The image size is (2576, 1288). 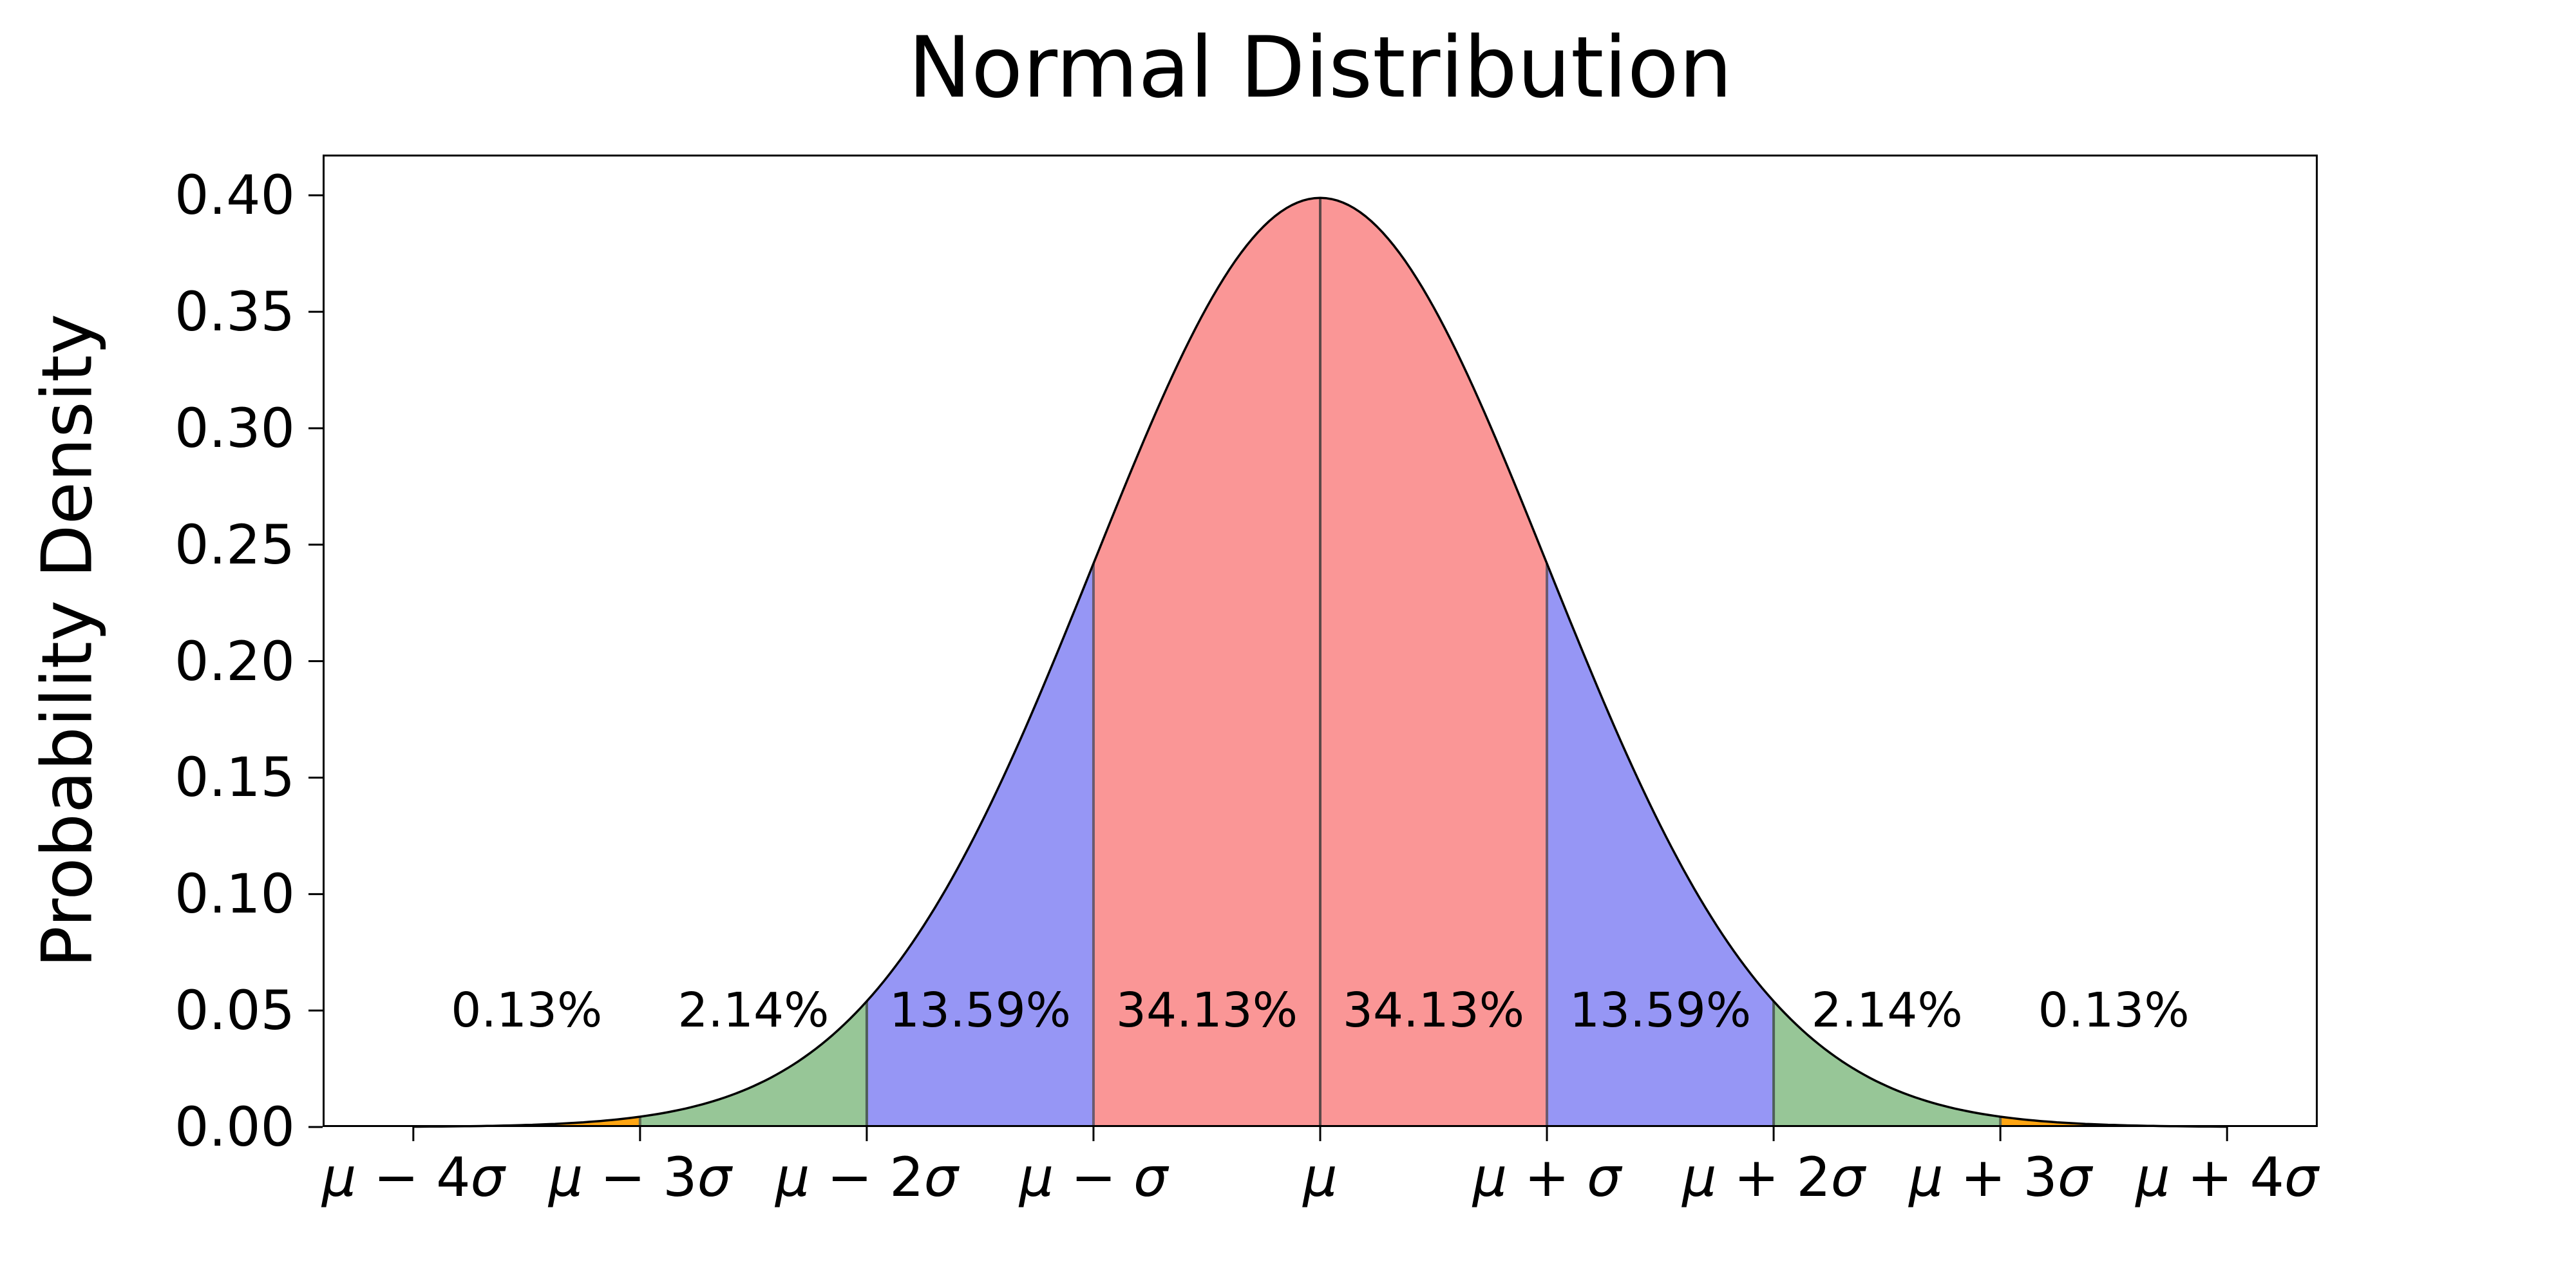 What do you see at coordinates (234, 1011) in the screenshot?
I see `y-tick-label: 0.05` at bounding box center [234, 1011].